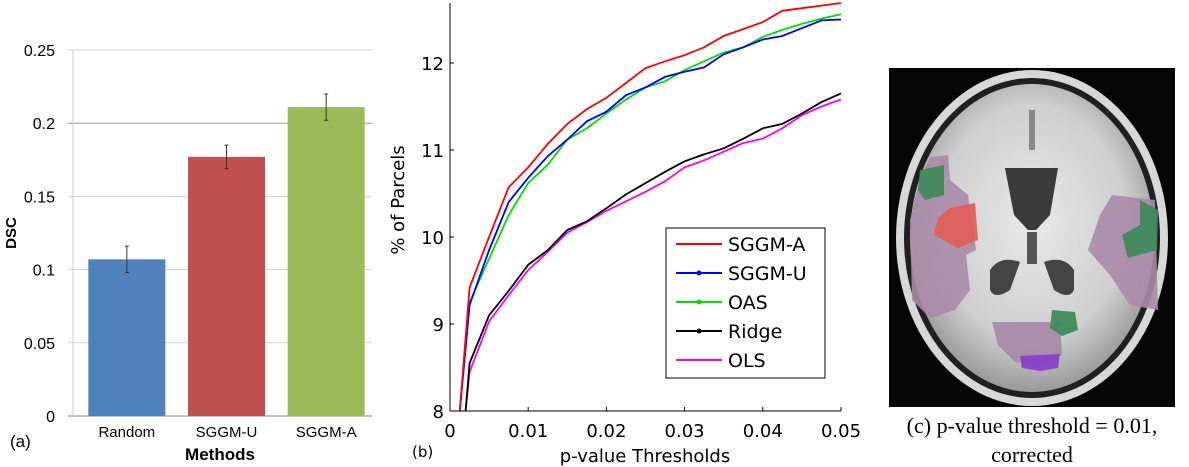 This screenshot has width=1189, height=467. Describe the element at coordinates (326, 432) in the screenshot. I see `x-tick-label: SGGM-A` at that location.